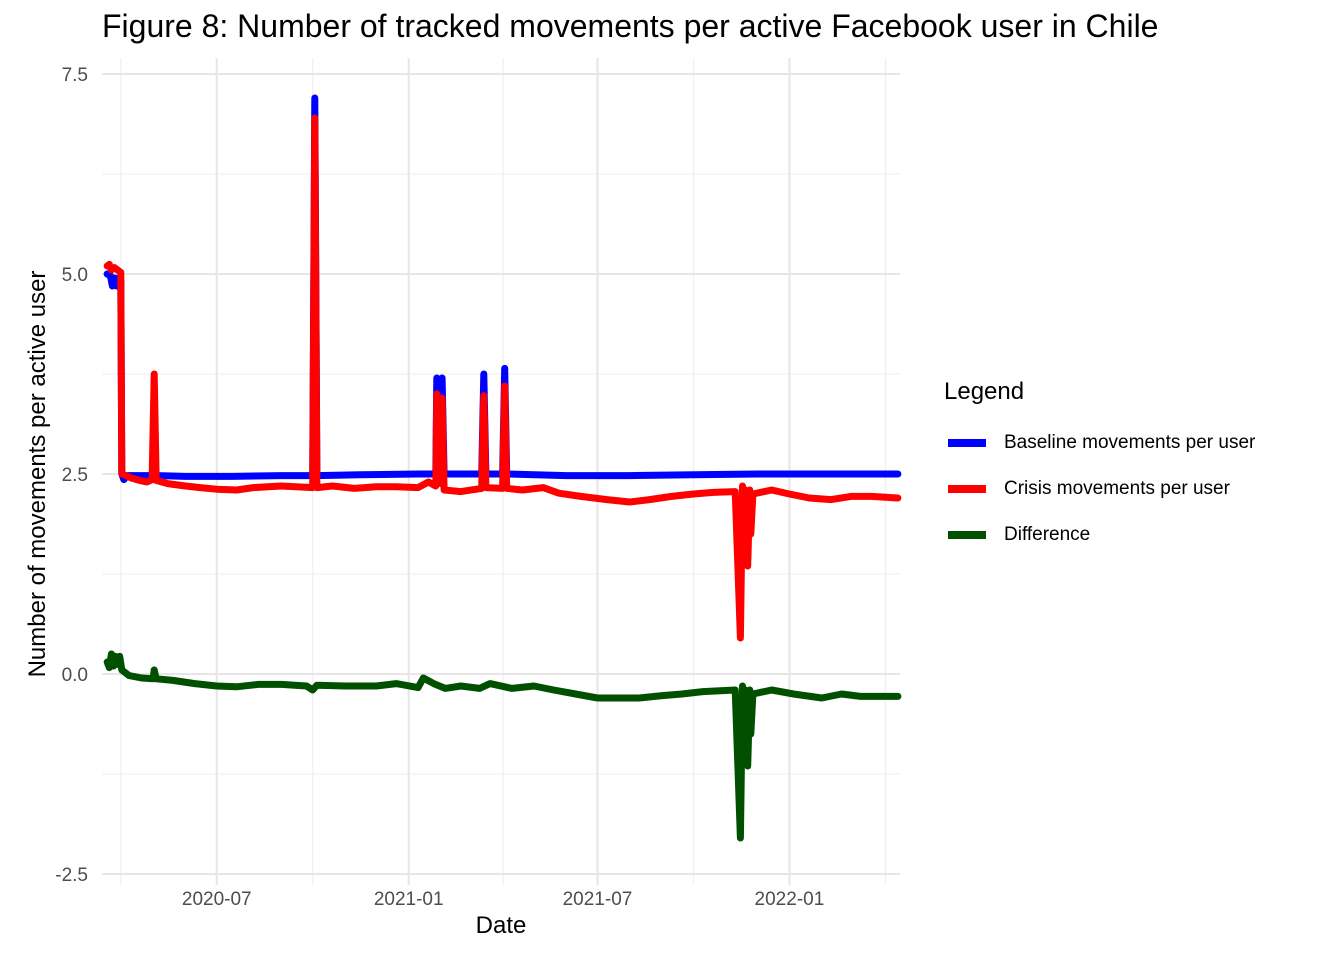  Describe the element at coordinates (409, 899) in the screenshot. I see `x-tick-label: 2021-01` at that location.